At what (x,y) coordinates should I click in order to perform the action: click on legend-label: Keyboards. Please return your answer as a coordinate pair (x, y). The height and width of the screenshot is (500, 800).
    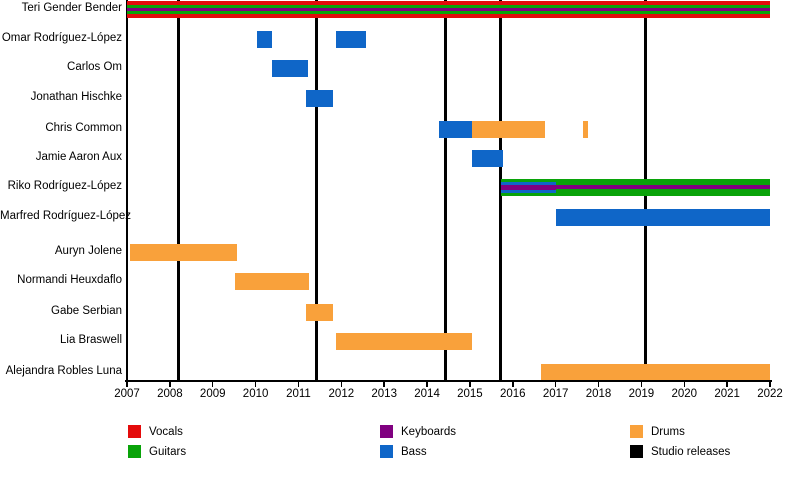
    Looking at the image, I should click on (428, 432).